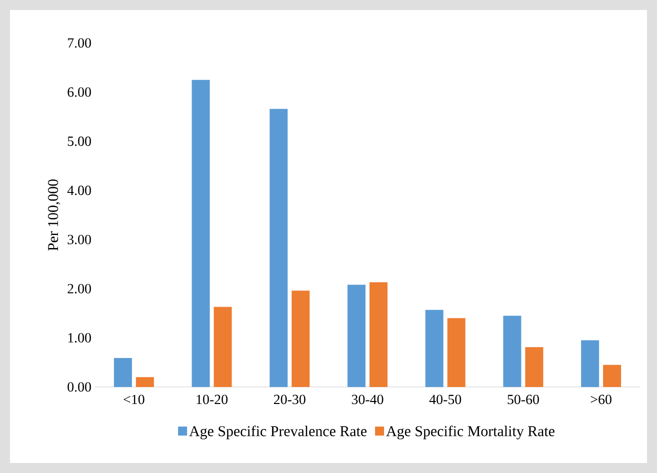  I want to click on y-tick-label: 7.00, so click(79, 43).